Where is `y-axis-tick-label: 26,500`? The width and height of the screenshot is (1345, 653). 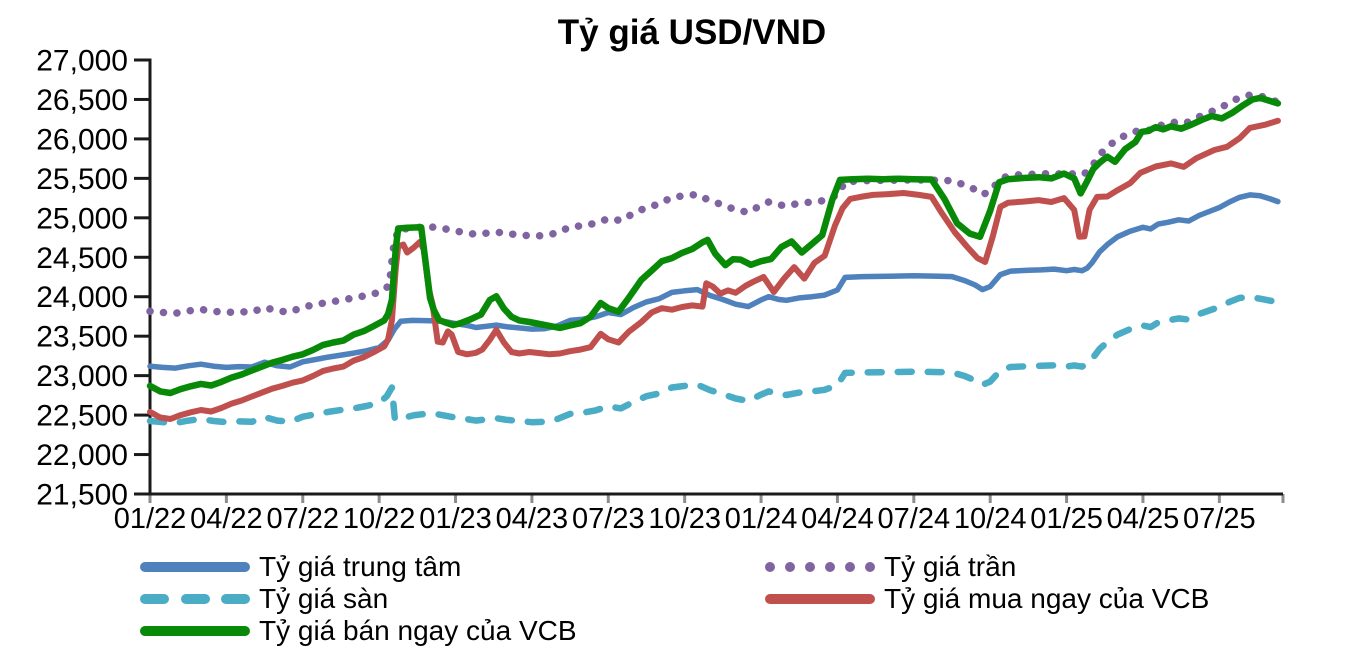
y-axis-tick-label: 26,500 is located at coordinates (82, 100).